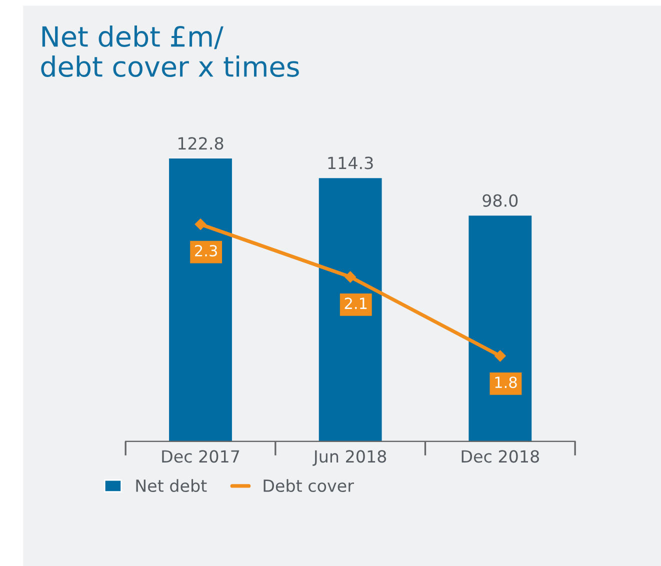  Describe the element at coordinates (355, 303) in the screenshot. I see `data-label: 2.1` at that location.